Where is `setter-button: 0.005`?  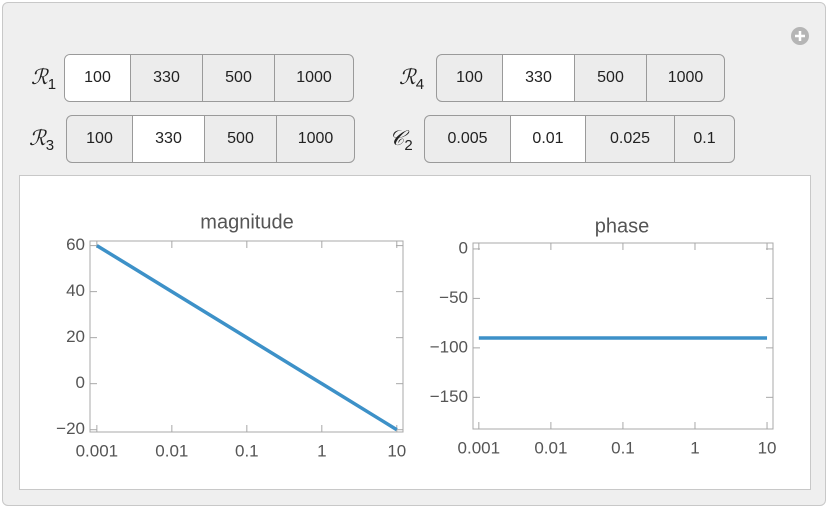
setter-button: 0.005 is located at coordinates (467, 138).